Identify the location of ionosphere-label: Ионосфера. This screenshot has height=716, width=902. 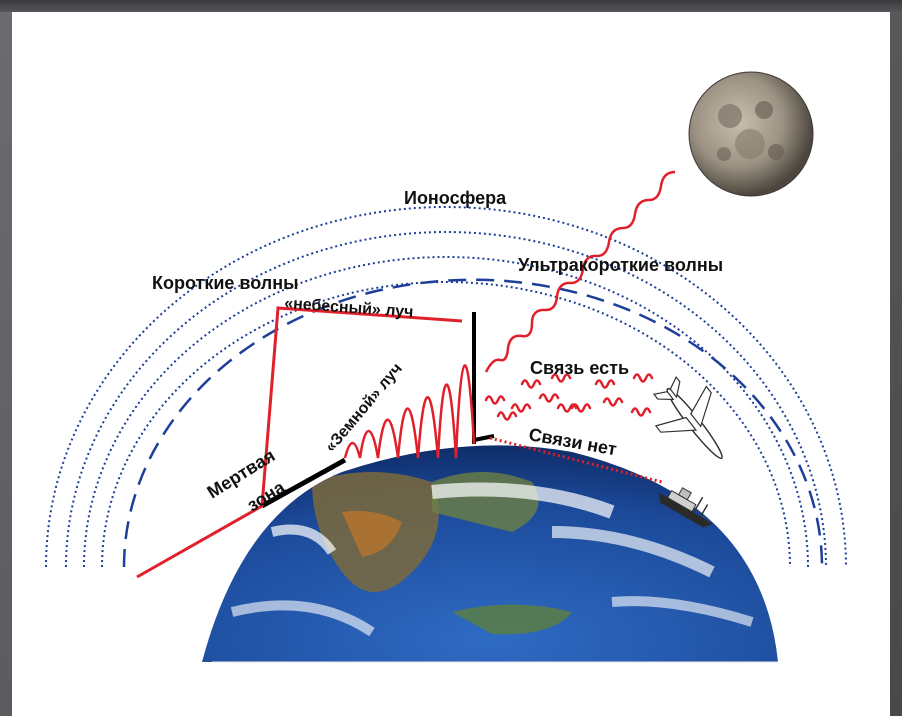
(455, 198).